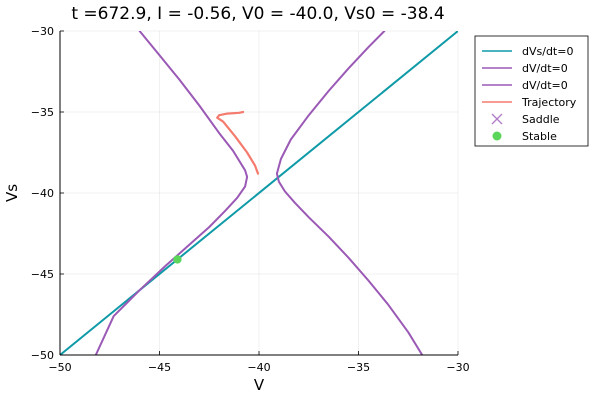 The width and height of the screenshot is (600, 400). Describe the element at coordinates (42, 355) in the screenshot. I see `y-tick-label: −50` at that location.